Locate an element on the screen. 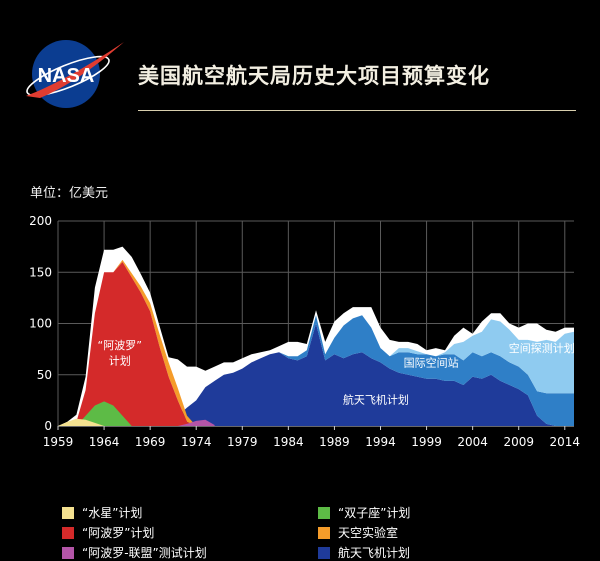 The width and height of the screenshot is (600, 561). legend-item: “阿波罗-联盟”测试计划 is located at coordinates (134, 552).